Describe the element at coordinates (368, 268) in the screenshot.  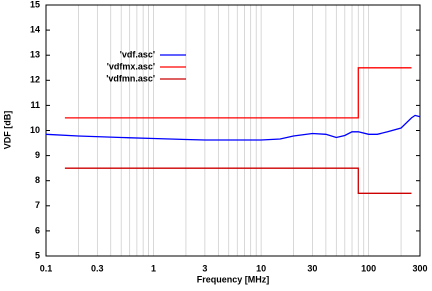
I see `x-tick-label: 100` at that location.